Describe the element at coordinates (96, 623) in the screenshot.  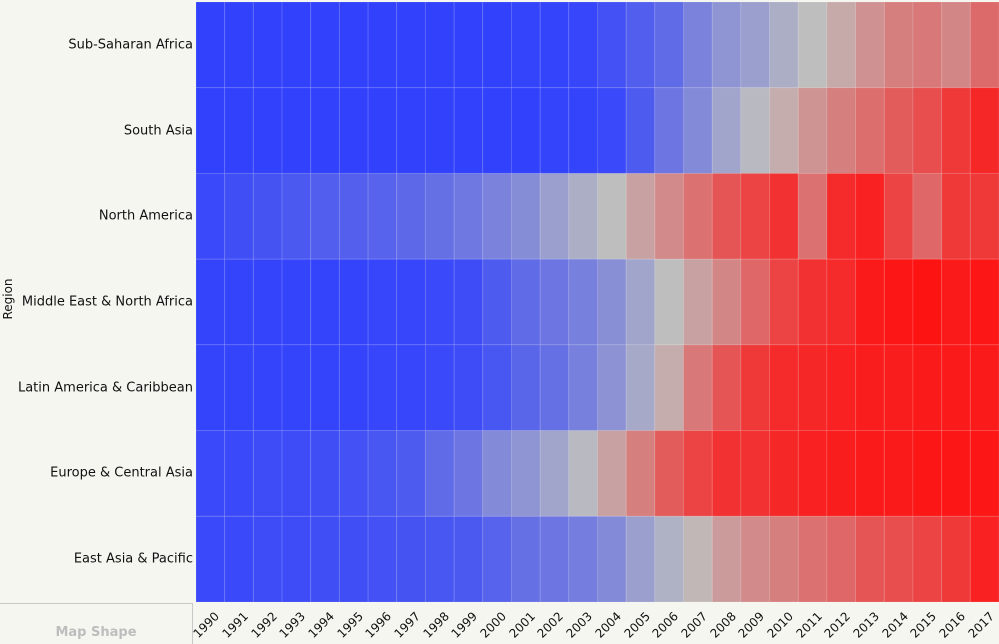
I see `map-shape-dropzone: Map Shape` at that location.